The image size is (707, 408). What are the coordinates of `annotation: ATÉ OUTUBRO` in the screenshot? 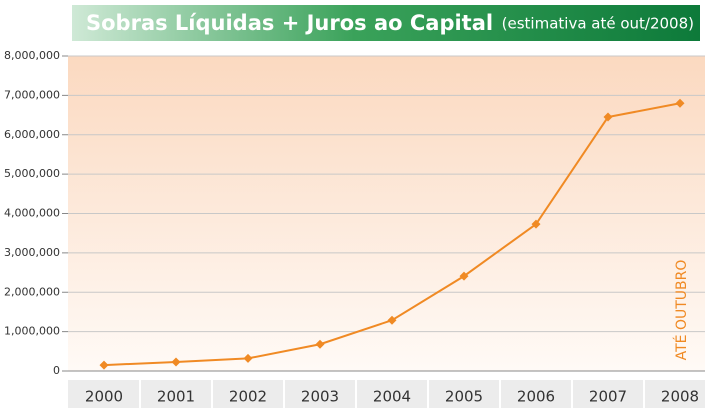 It's located at (681, 310).